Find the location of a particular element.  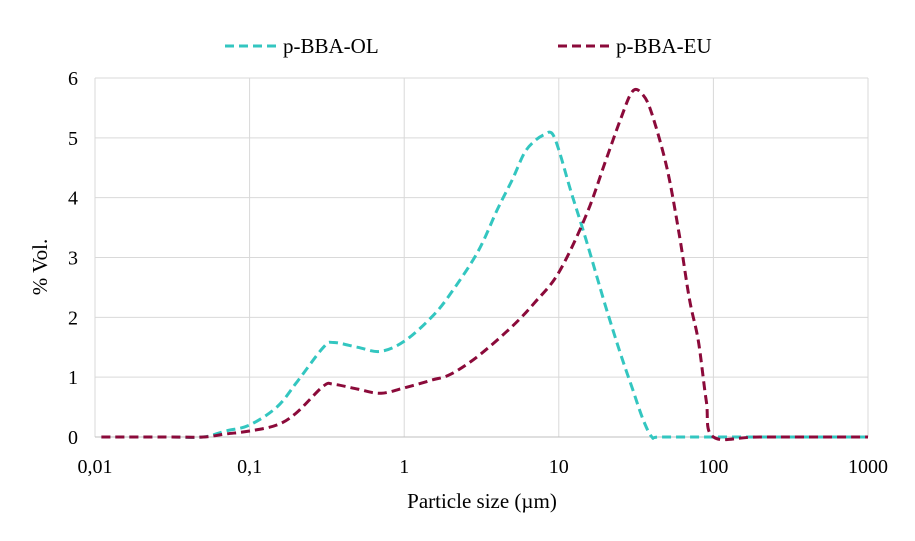

x-tick-label: 100 is located at coordinates (713, 467).